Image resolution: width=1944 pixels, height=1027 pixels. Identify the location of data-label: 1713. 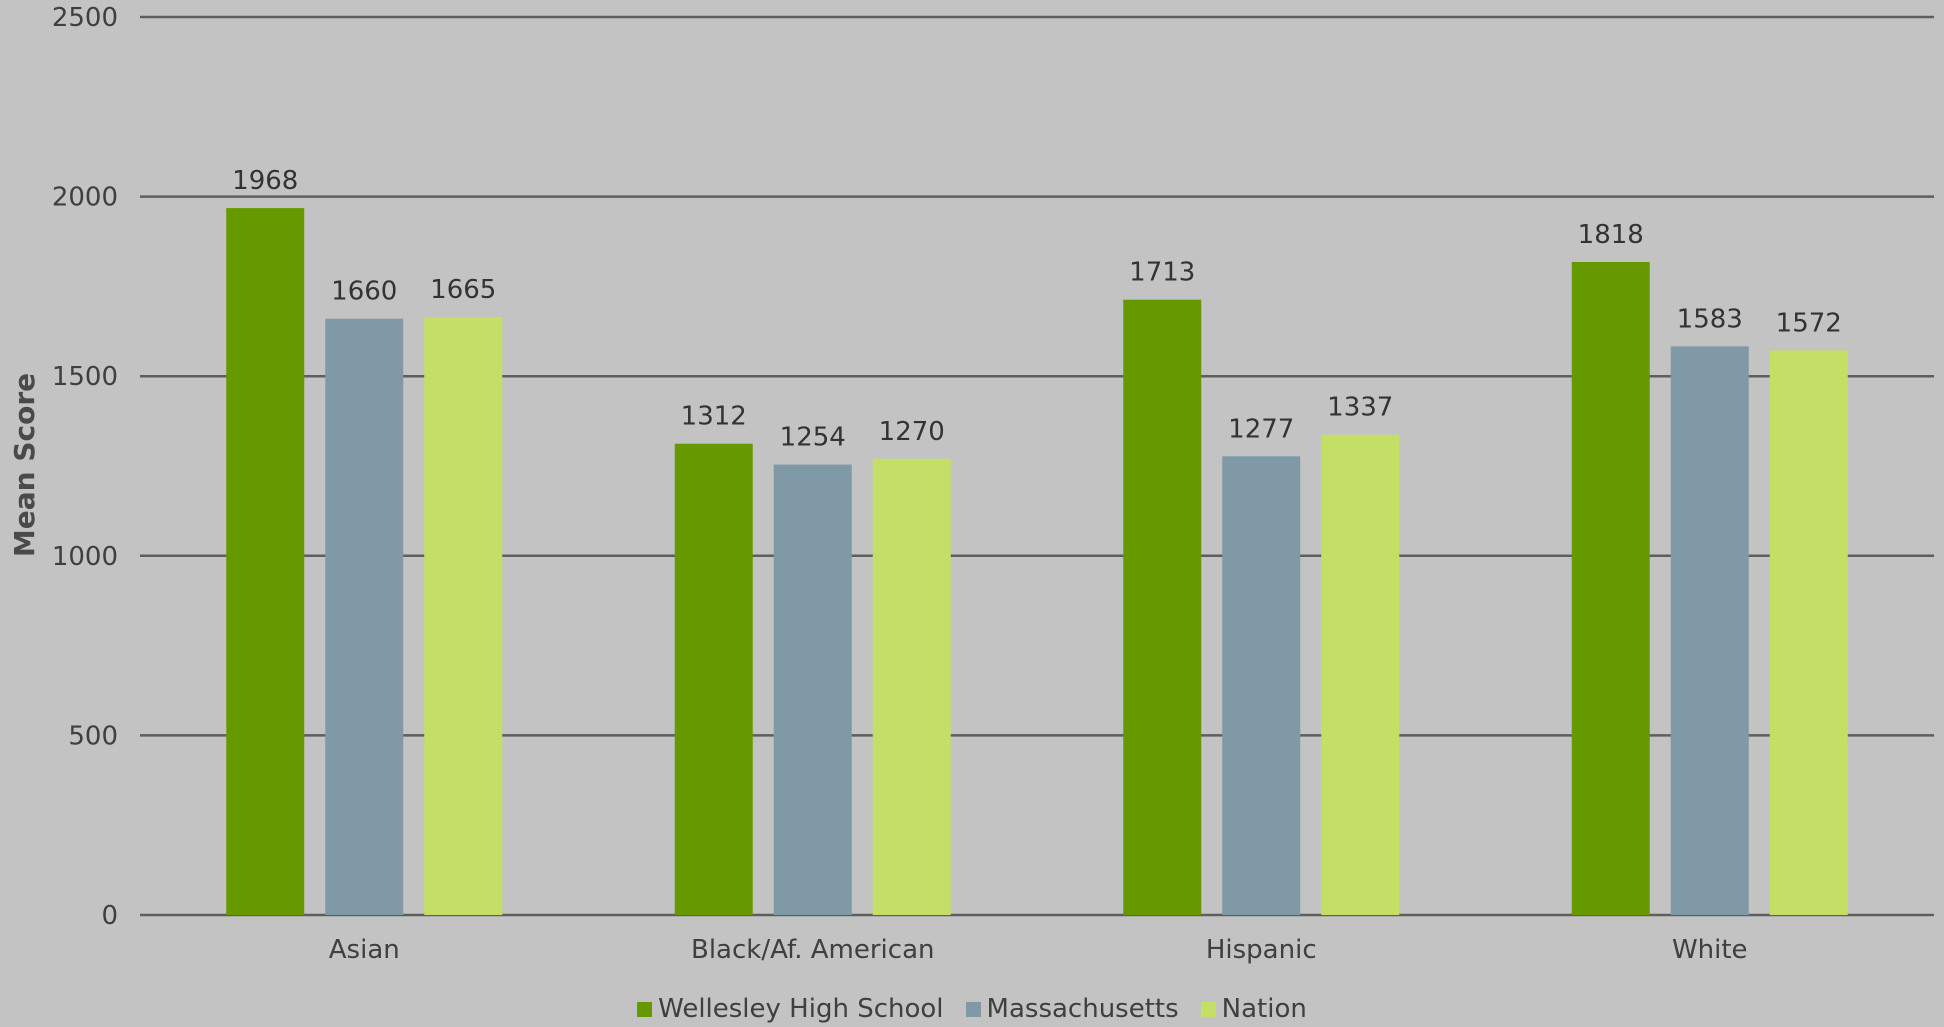
(1162, 273).